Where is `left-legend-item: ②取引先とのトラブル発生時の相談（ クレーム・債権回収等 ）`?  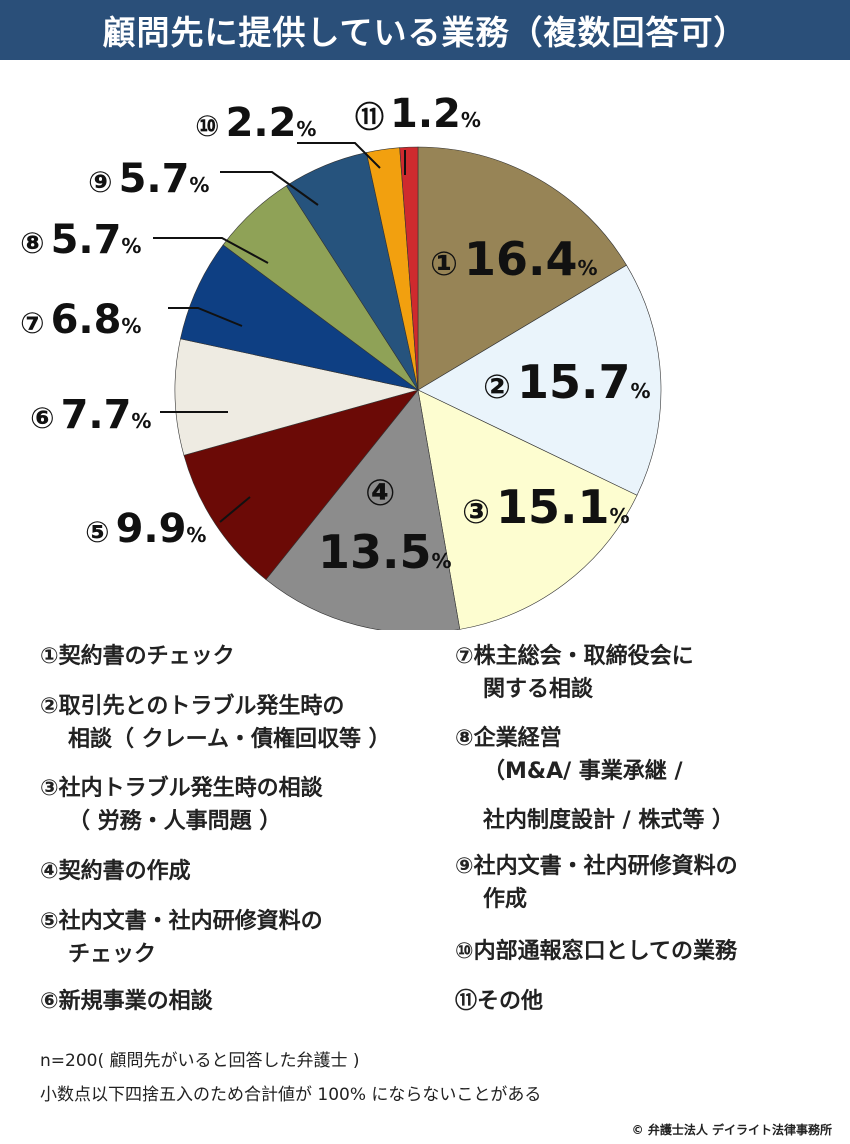 left-legend-item: ②取引先とのトラブル発生時の相談（ クレーム・債権回収等 ） is located at coordinates (215, 723).